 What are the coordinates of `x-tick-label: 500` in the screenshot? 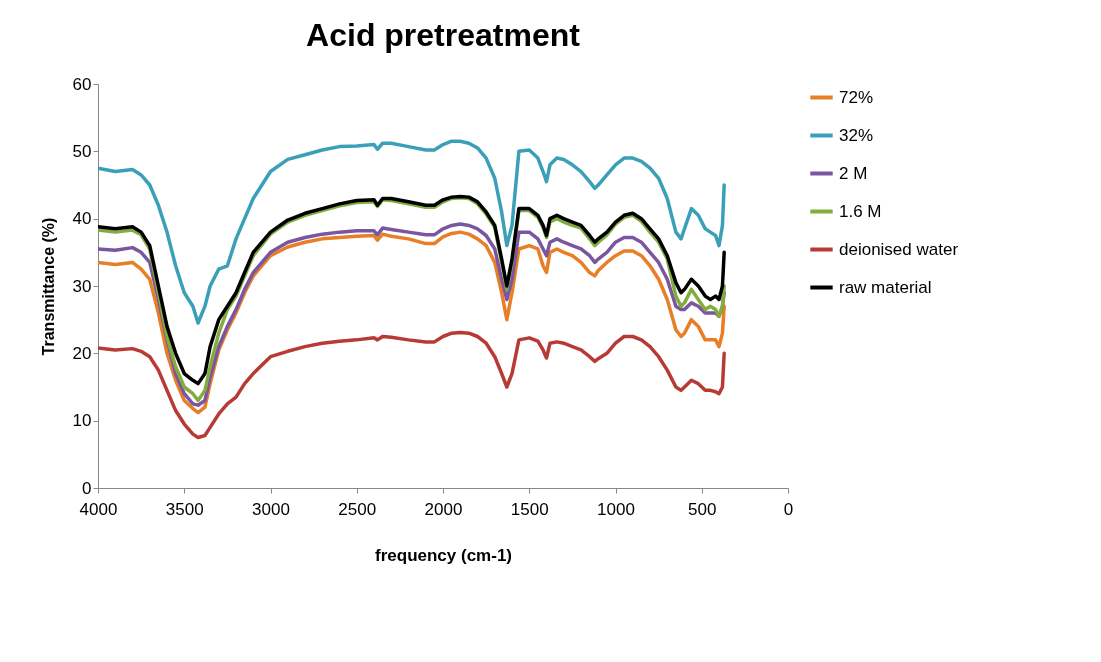 It's located at (702, 509).